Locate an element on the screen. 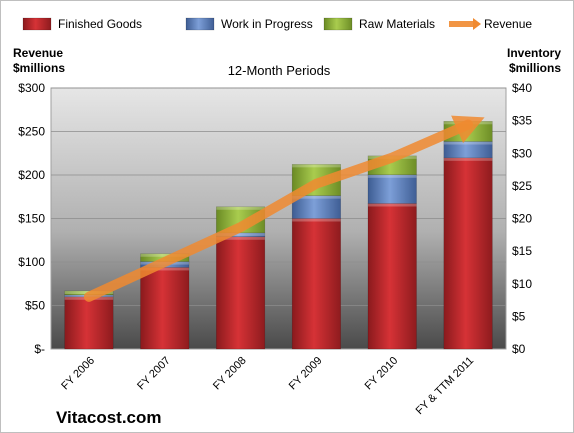 This screenshot has height=433, width=574. right-axis-label-line-1: Inventory is located at coordinates (534, 53).